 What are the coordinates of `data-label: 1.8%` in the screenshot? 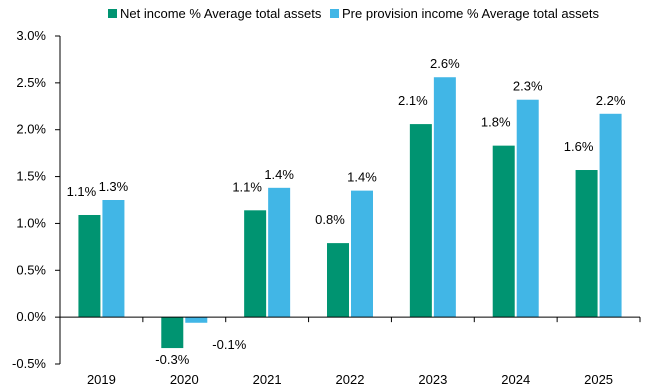 It's located at (496, 122).